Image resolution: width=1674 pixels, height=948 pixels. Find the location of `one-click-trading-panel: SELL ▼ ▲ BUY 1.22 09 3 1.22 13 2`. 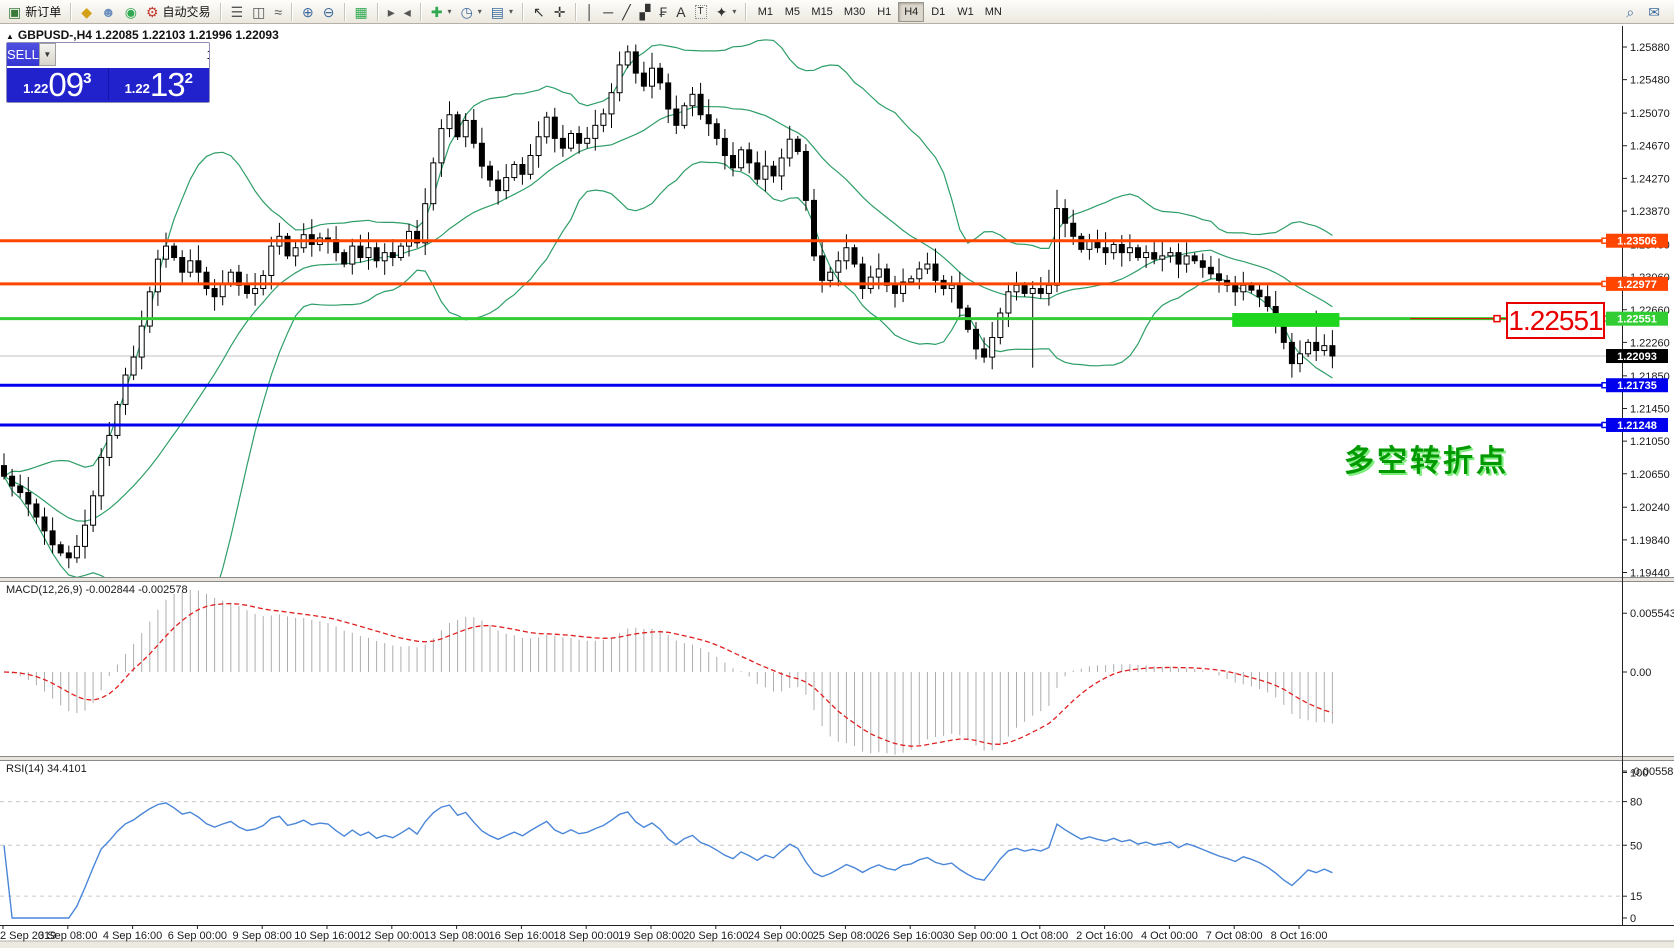

one-click-trading-panel: SELL ▼ ▲ BUY 1.22 09 3 1.22 13 2 is located at coordinates (108, 72).